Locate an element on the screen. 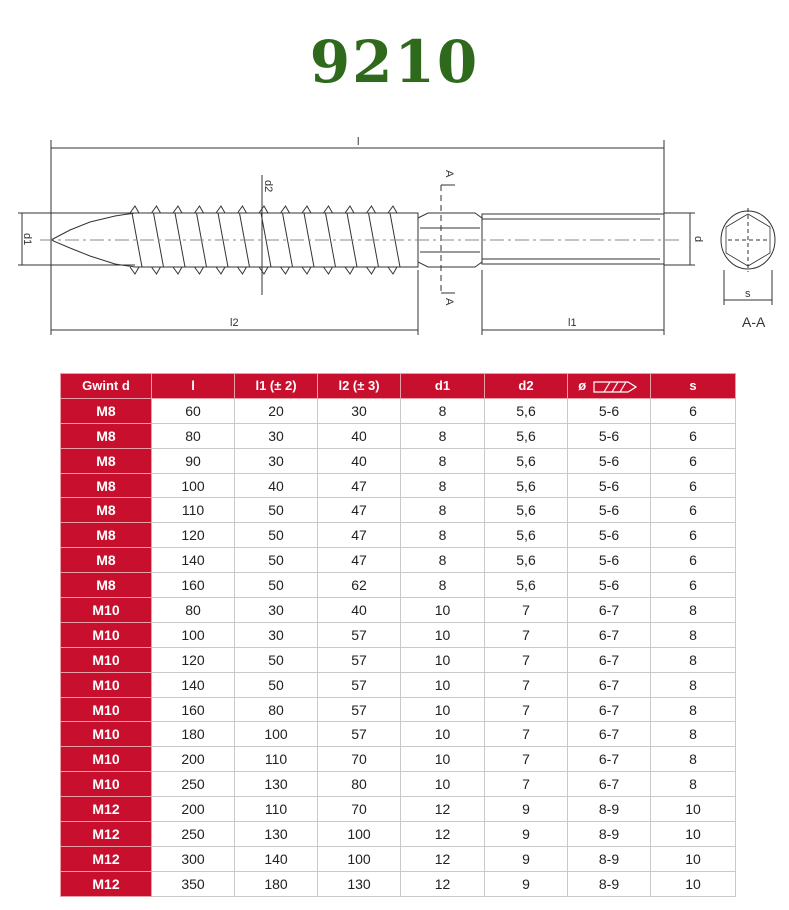 The image size is (789, 910). svg-text: l2 is located at coordinates (234, 323).